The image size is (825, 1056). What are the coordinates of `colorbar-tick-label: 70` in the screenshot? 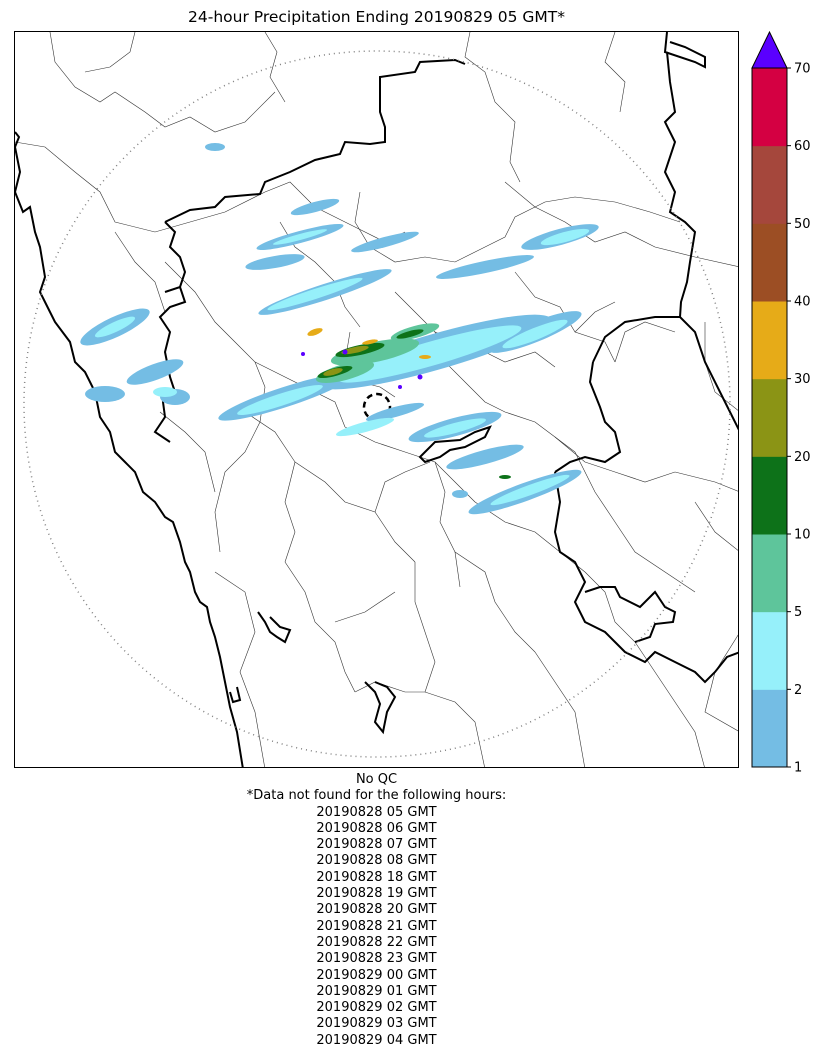 It's located at (802, 69).